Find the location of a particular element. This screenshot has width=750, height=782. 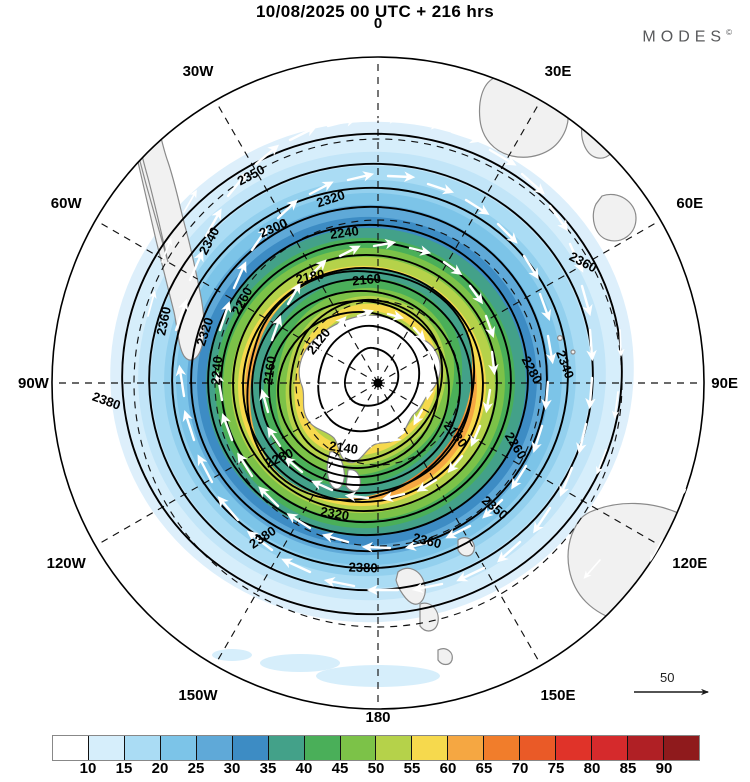

colorbar-tick-label: 85 is located at coordinates (628, 768).